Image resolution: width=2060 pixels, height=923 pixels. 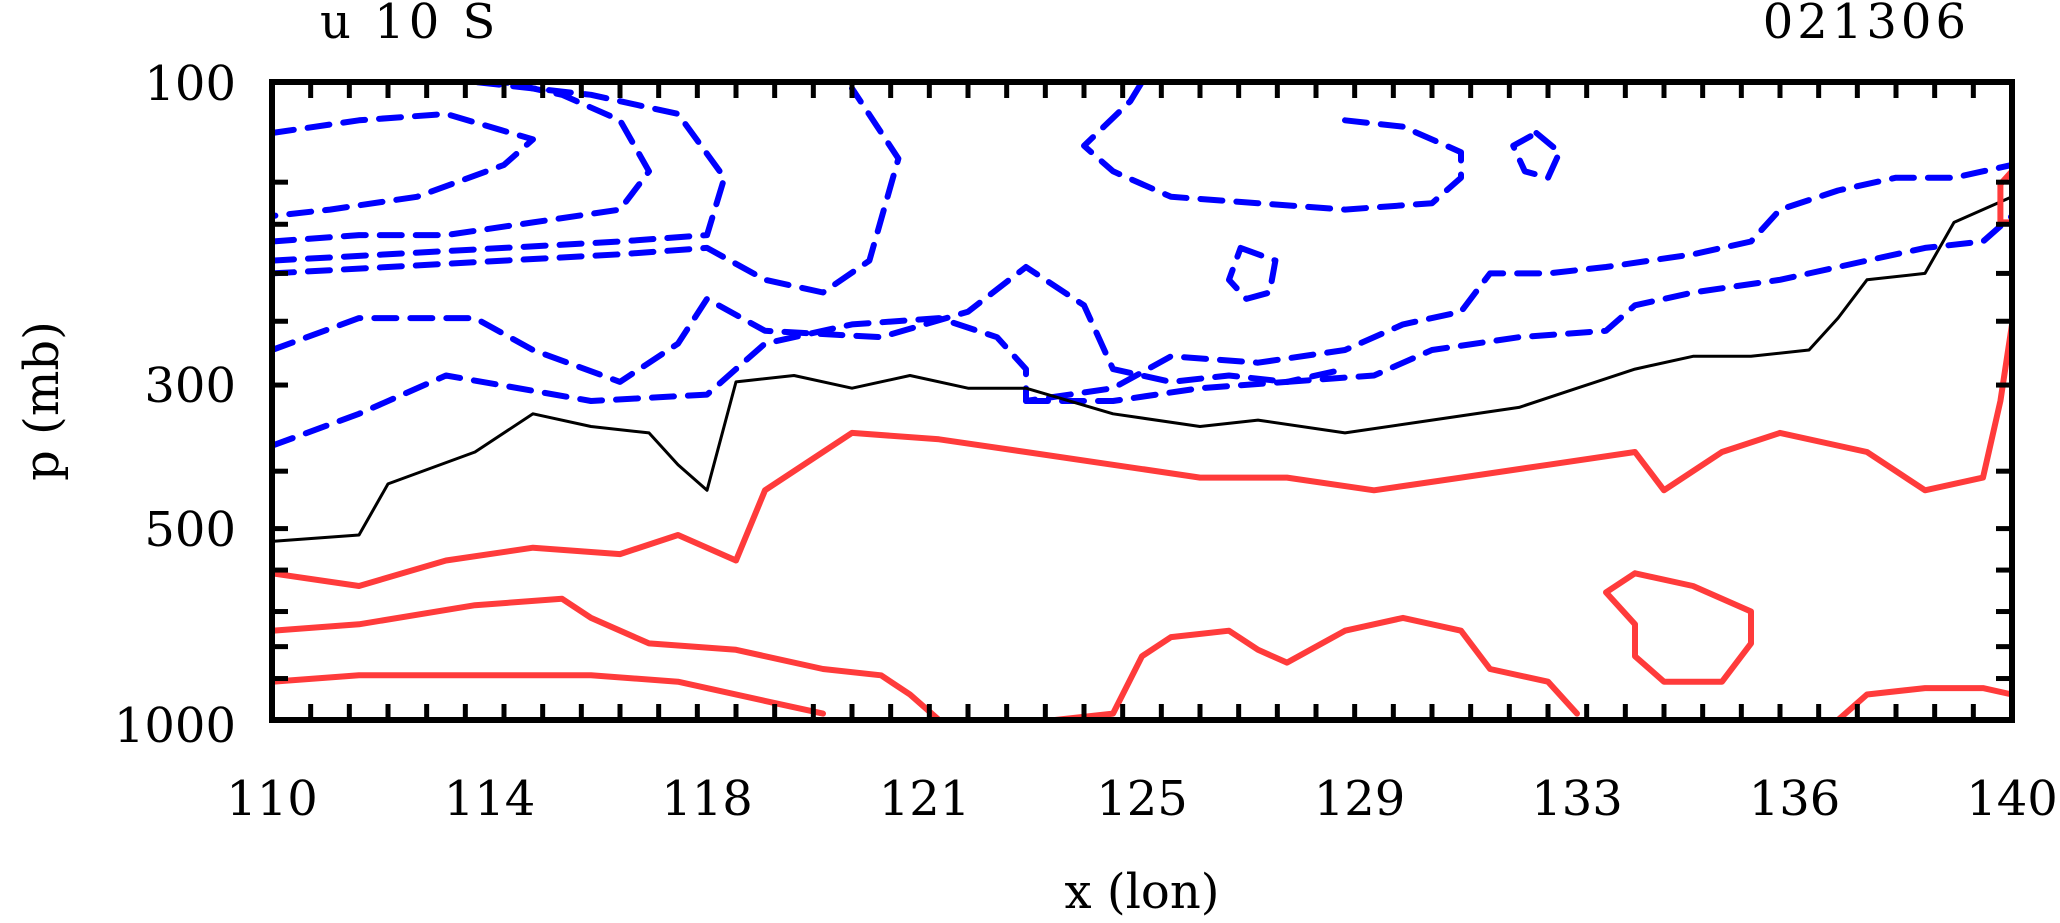 I want to click on x-tick-label: 110, so click(x=272, y=799).